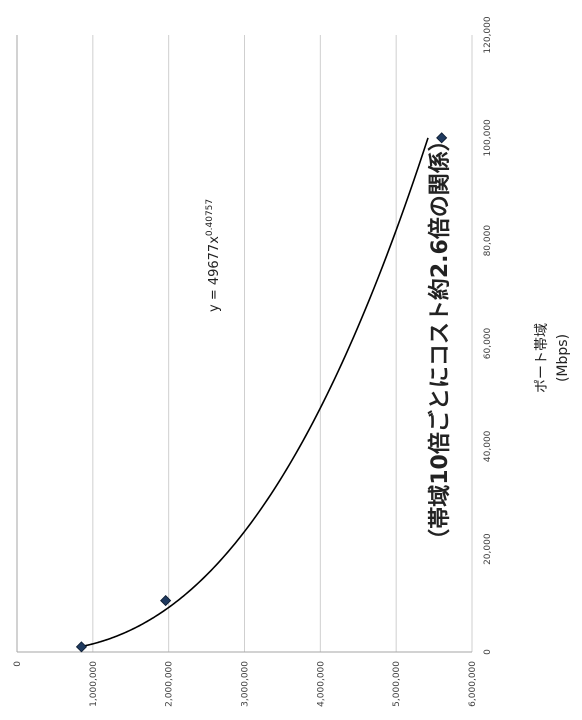  I want to click on y-tick-label: 6,000,000, so click(473, 684).